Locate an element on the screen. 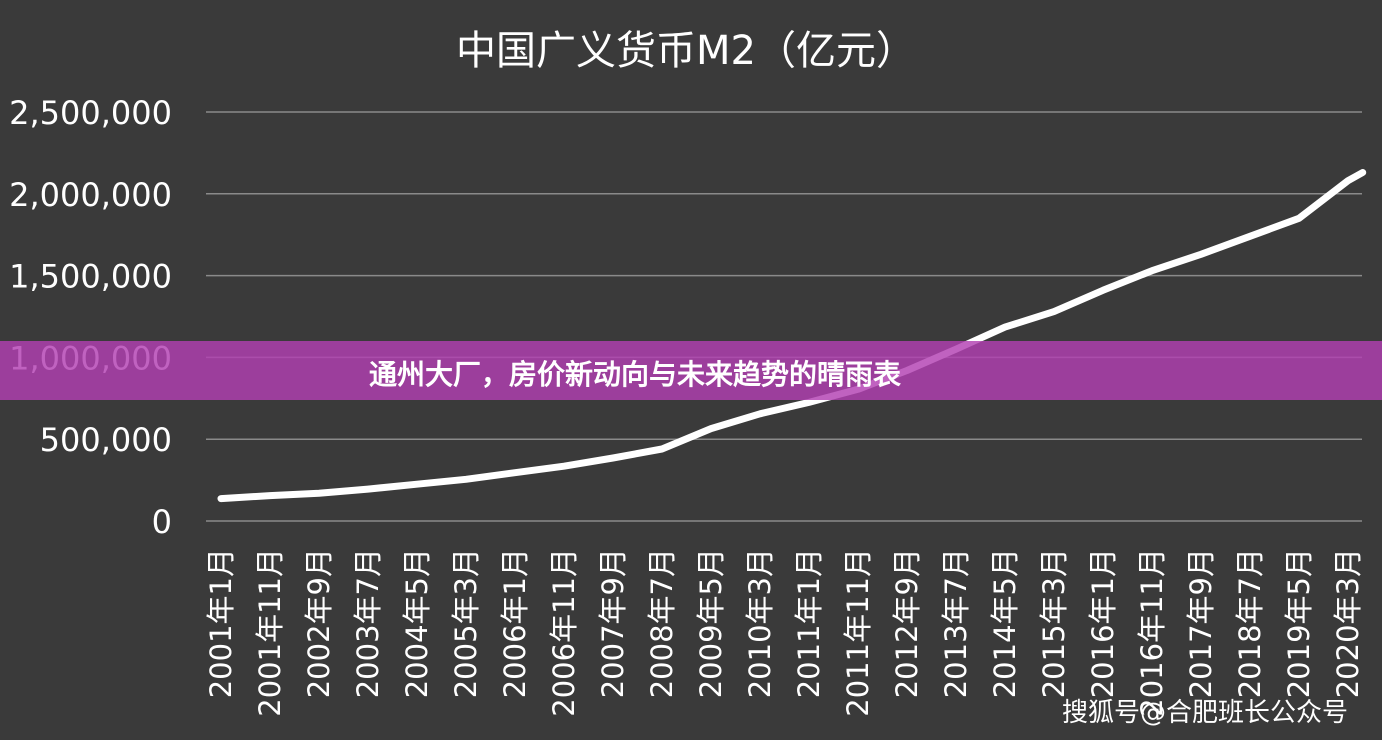 The image size is (1382, 740). x-tick-label: 2019年5月 is located at coordinates (1299, 623).